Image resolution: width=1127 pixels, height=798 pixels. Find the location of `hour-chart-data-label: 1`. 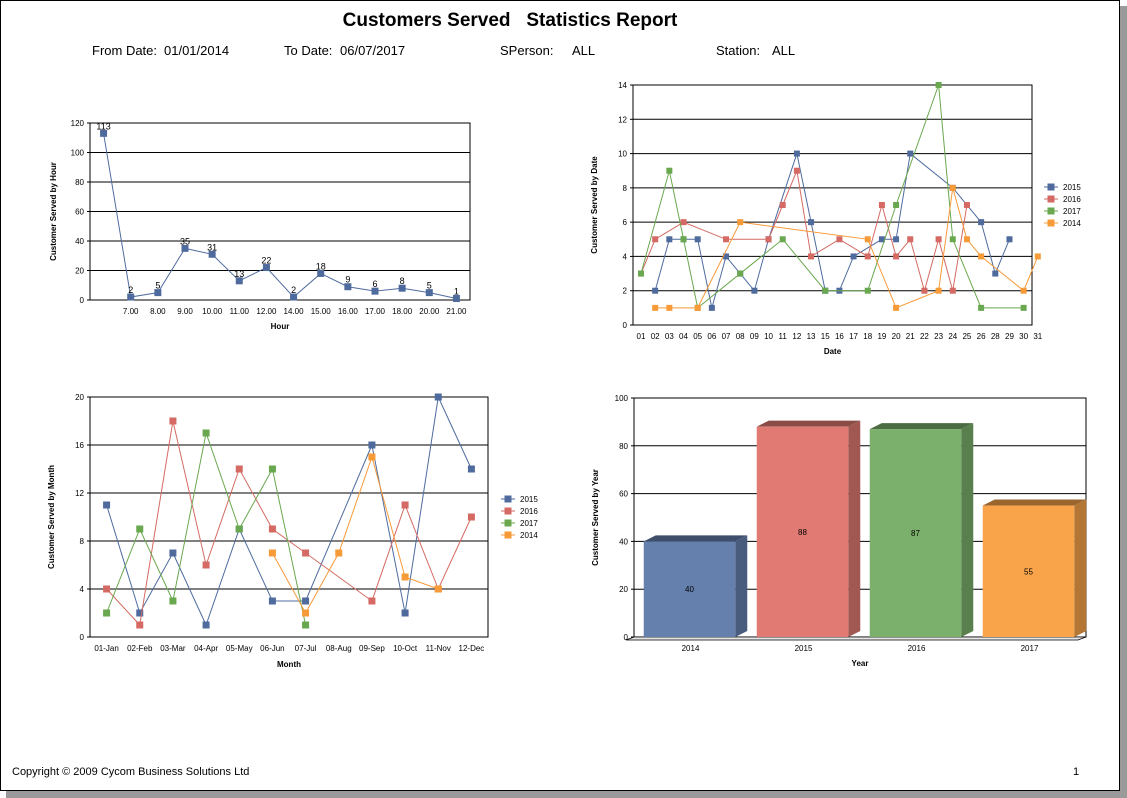

hour-chart-data-label: 1 is located at coordinates (456, 292).